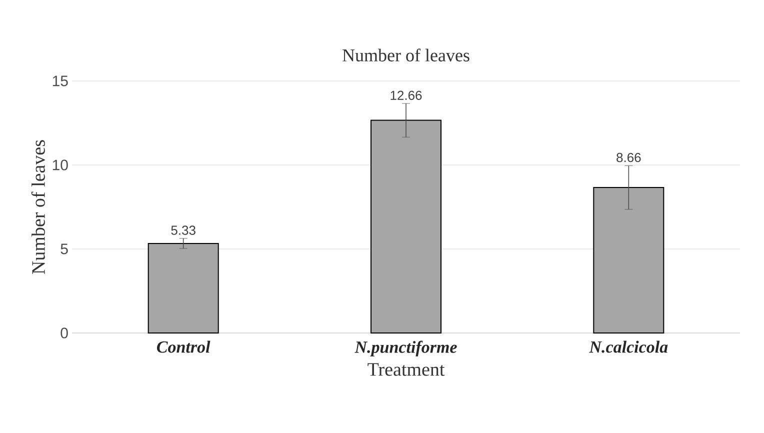 The image size is (764, 433). Describe the element at coordinates (406, 95) in the screenshot. I see `data-label: 12.66` at that location.